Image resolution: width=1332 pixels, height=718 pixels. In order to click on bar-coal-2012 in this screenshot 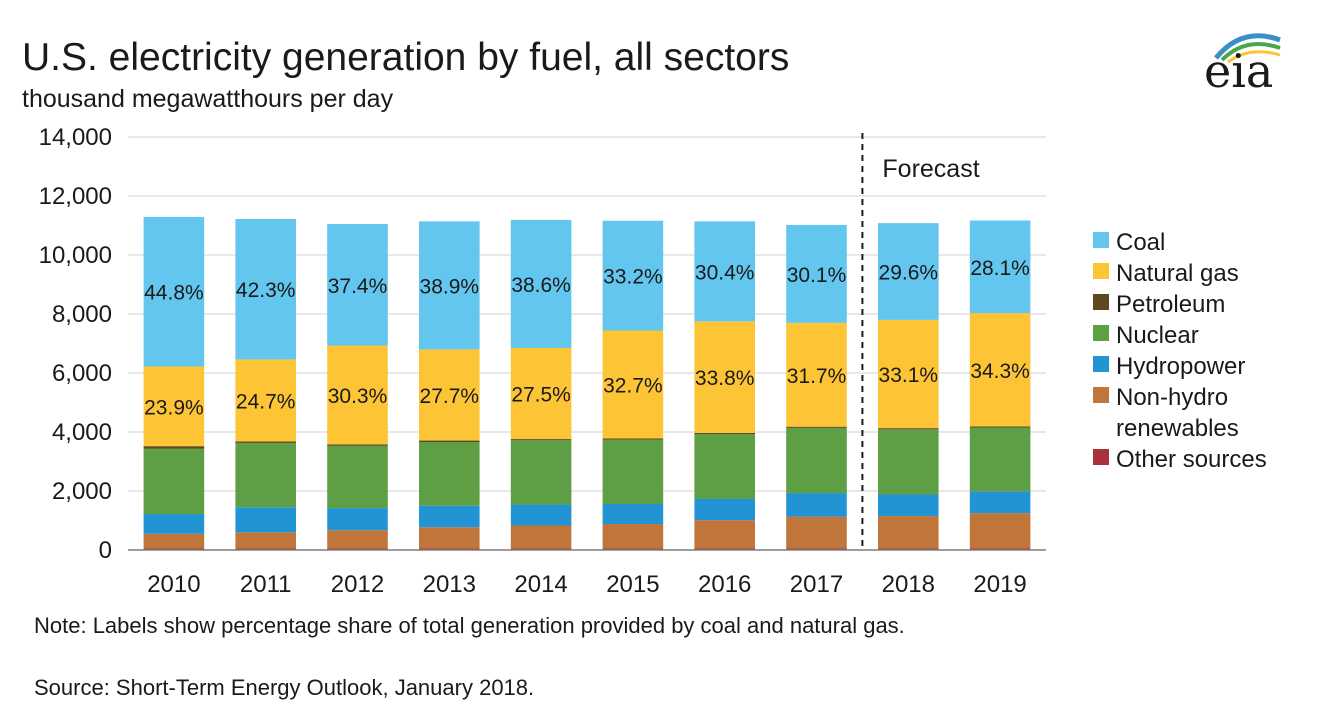, I will do `click(357, 285)`.